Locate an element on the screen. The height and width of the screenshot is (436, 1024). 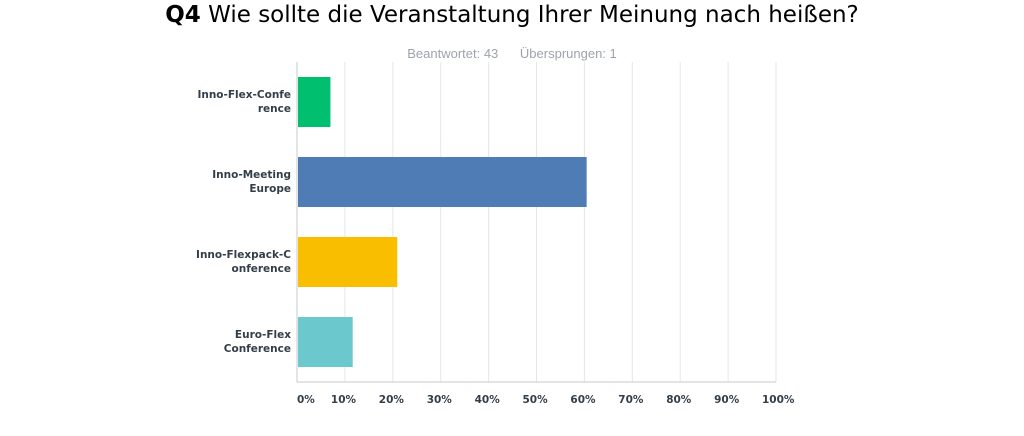
category-label: Inno-Flexpack-C onference is located at coordinates (243, 262).